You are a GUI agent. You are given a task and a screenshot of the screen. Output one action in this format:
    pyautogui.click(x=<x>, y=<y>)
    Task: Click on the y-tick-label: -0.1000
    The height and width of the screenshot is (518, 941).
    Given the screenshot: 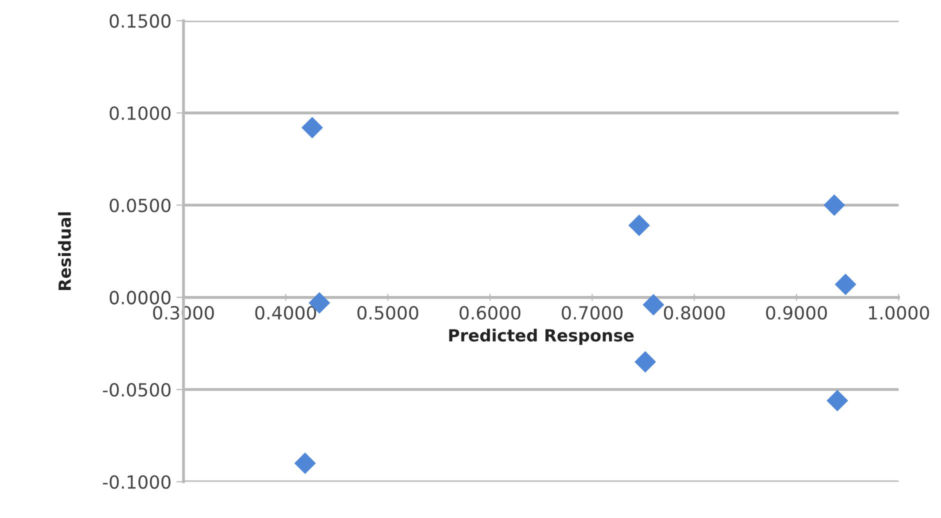 What is the action you would take?
    pyautogui.click(x=136, y=482)
    